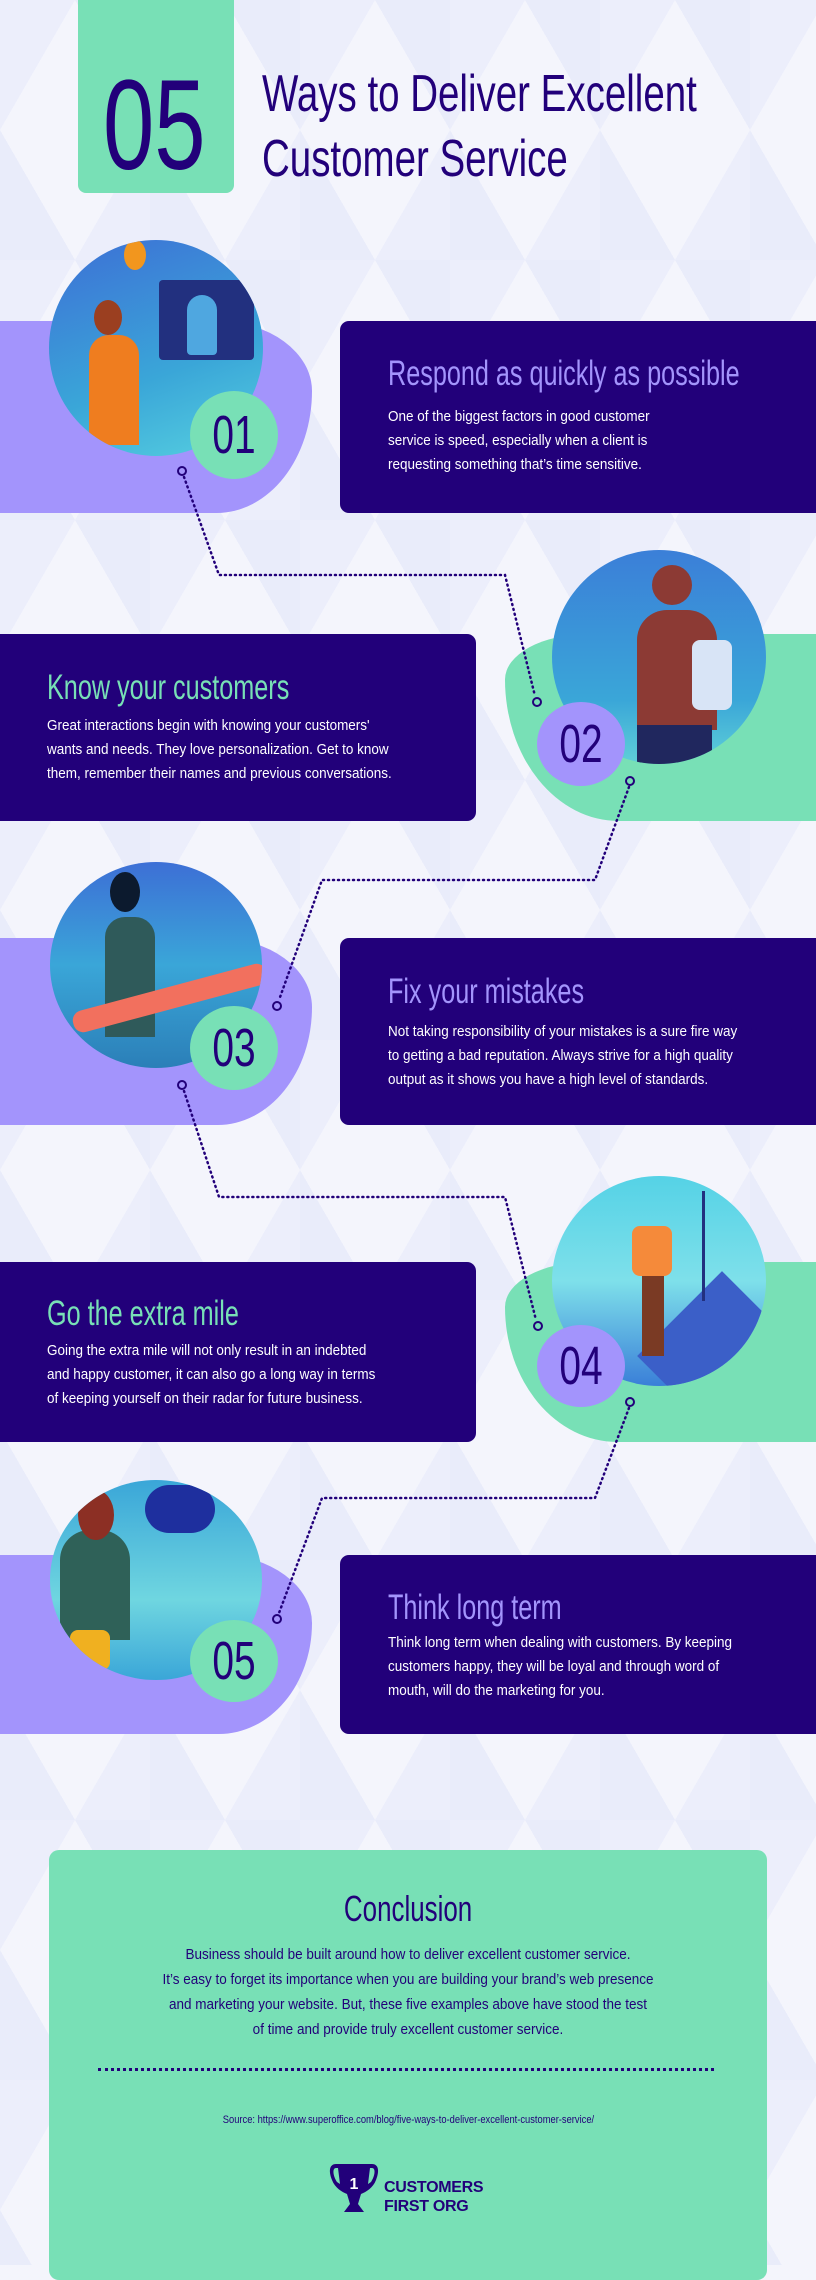  I want to click on step-number: 05, so click(234, 1661).